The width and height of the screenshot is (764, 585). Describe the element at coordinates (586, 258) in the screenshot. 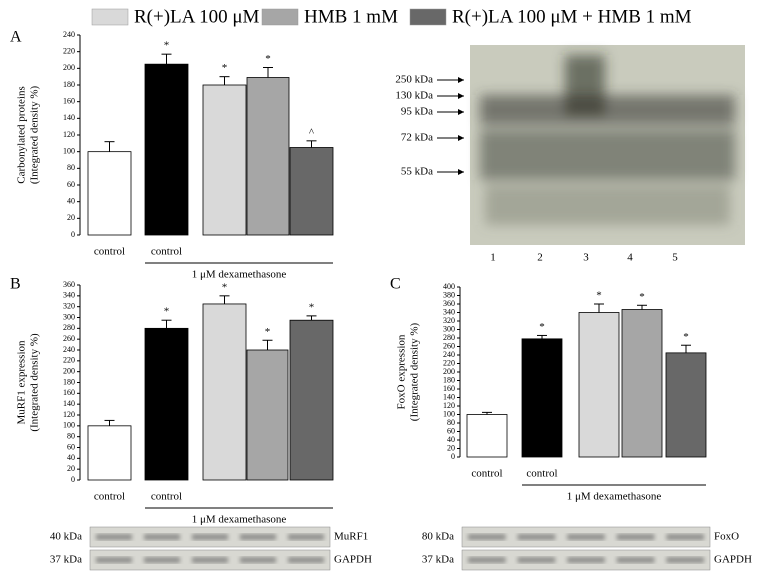

I see `lane-label: 3` at that location.